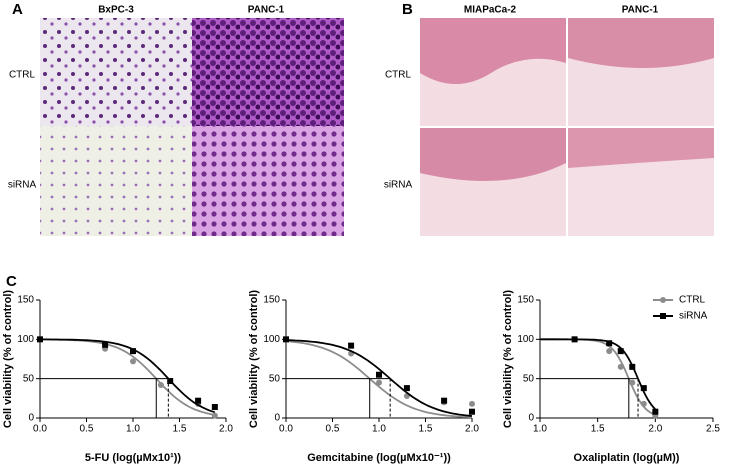 This screenshot has width=736, height=468. I want to click on x-tick-label: 2.5, so click(713, 429).